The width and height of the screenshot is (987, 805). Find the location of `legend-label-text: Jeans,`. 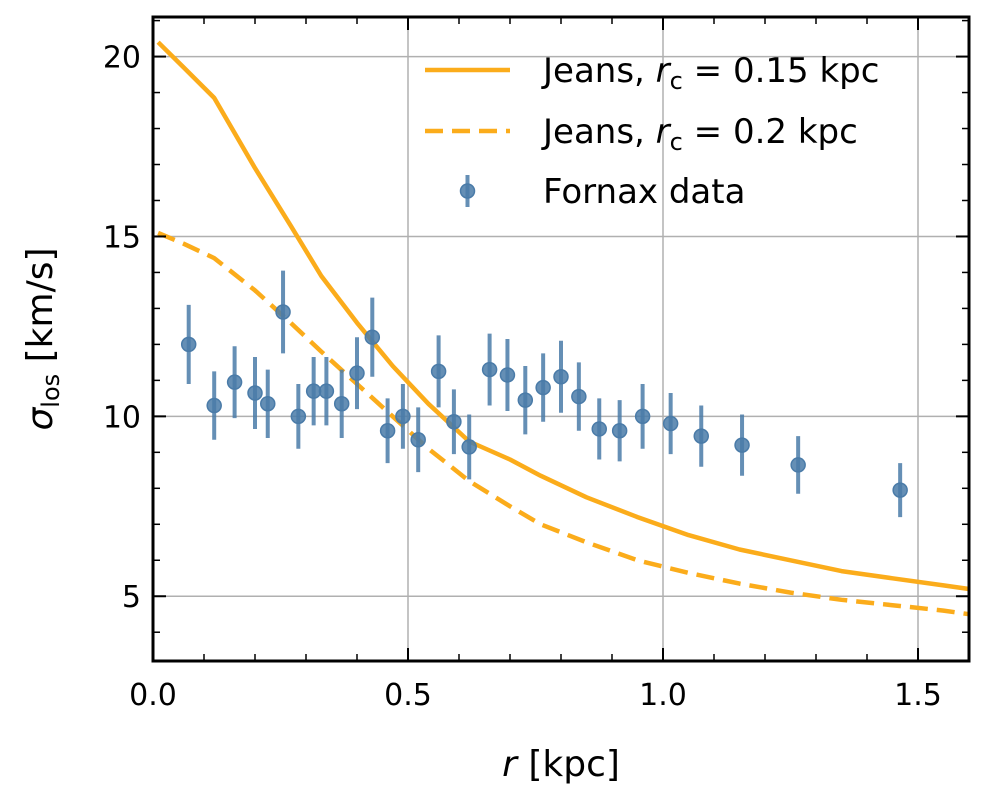

legend-label-text: Jeans, is located at coordinates (598, 71).